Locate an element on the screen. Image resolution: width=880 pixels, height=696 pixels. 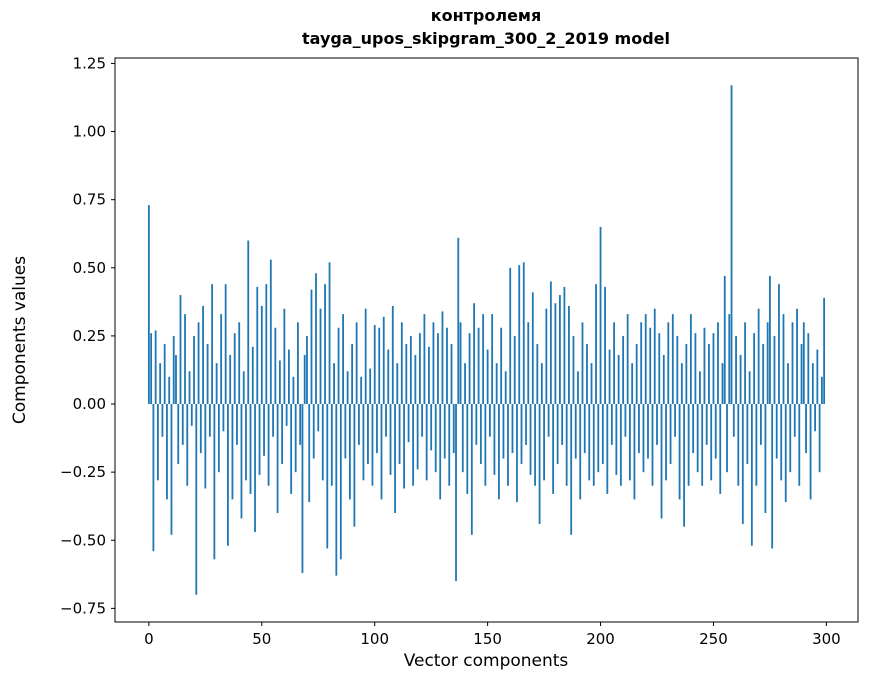
chart-title-line1: контролемя is located at coordinates (486, 15).